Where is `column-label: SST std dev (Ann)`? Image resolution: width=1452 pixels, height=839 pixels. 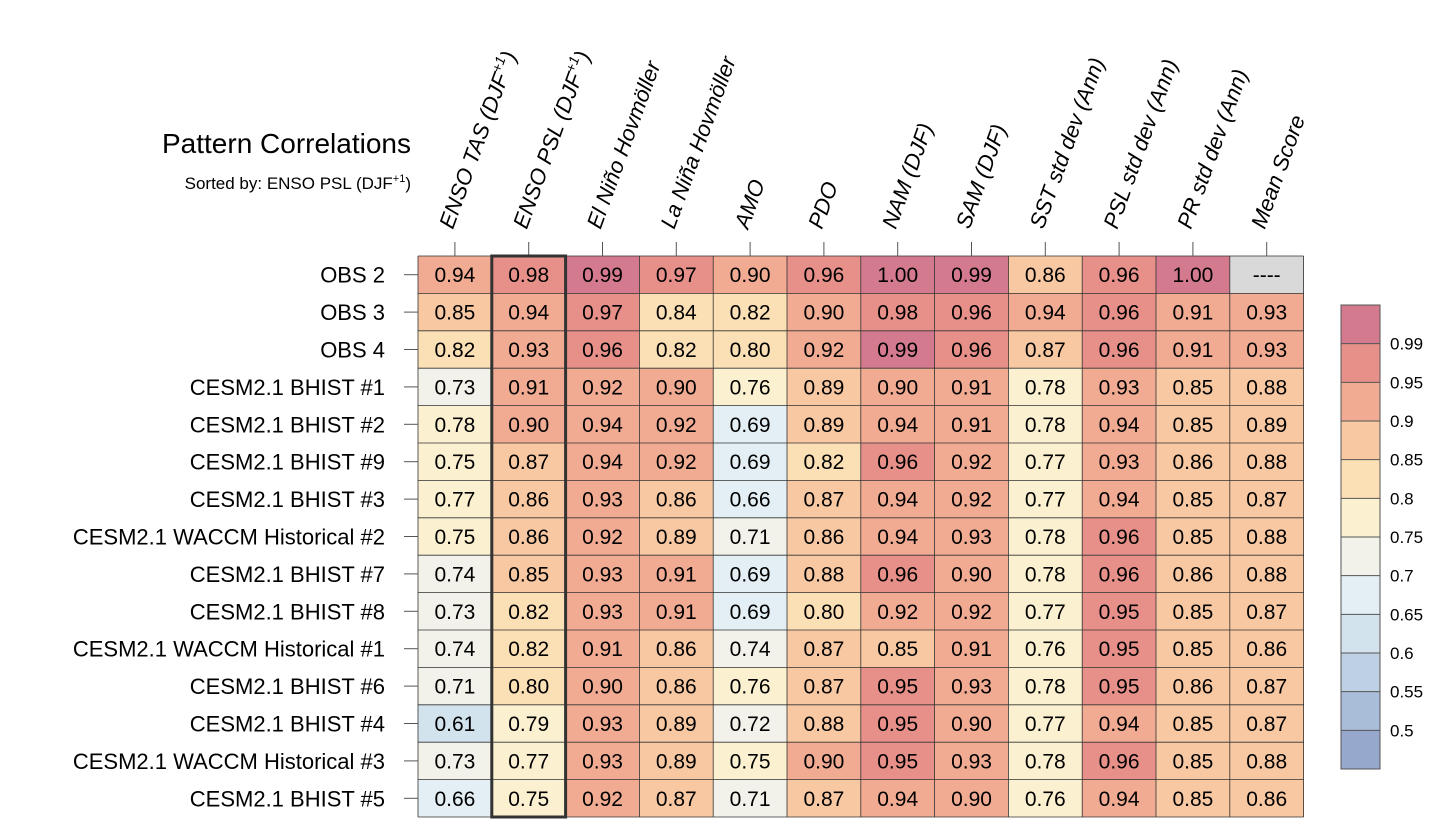
column-label: SST std dev (Ann) is located at coordinates (1067, 142).